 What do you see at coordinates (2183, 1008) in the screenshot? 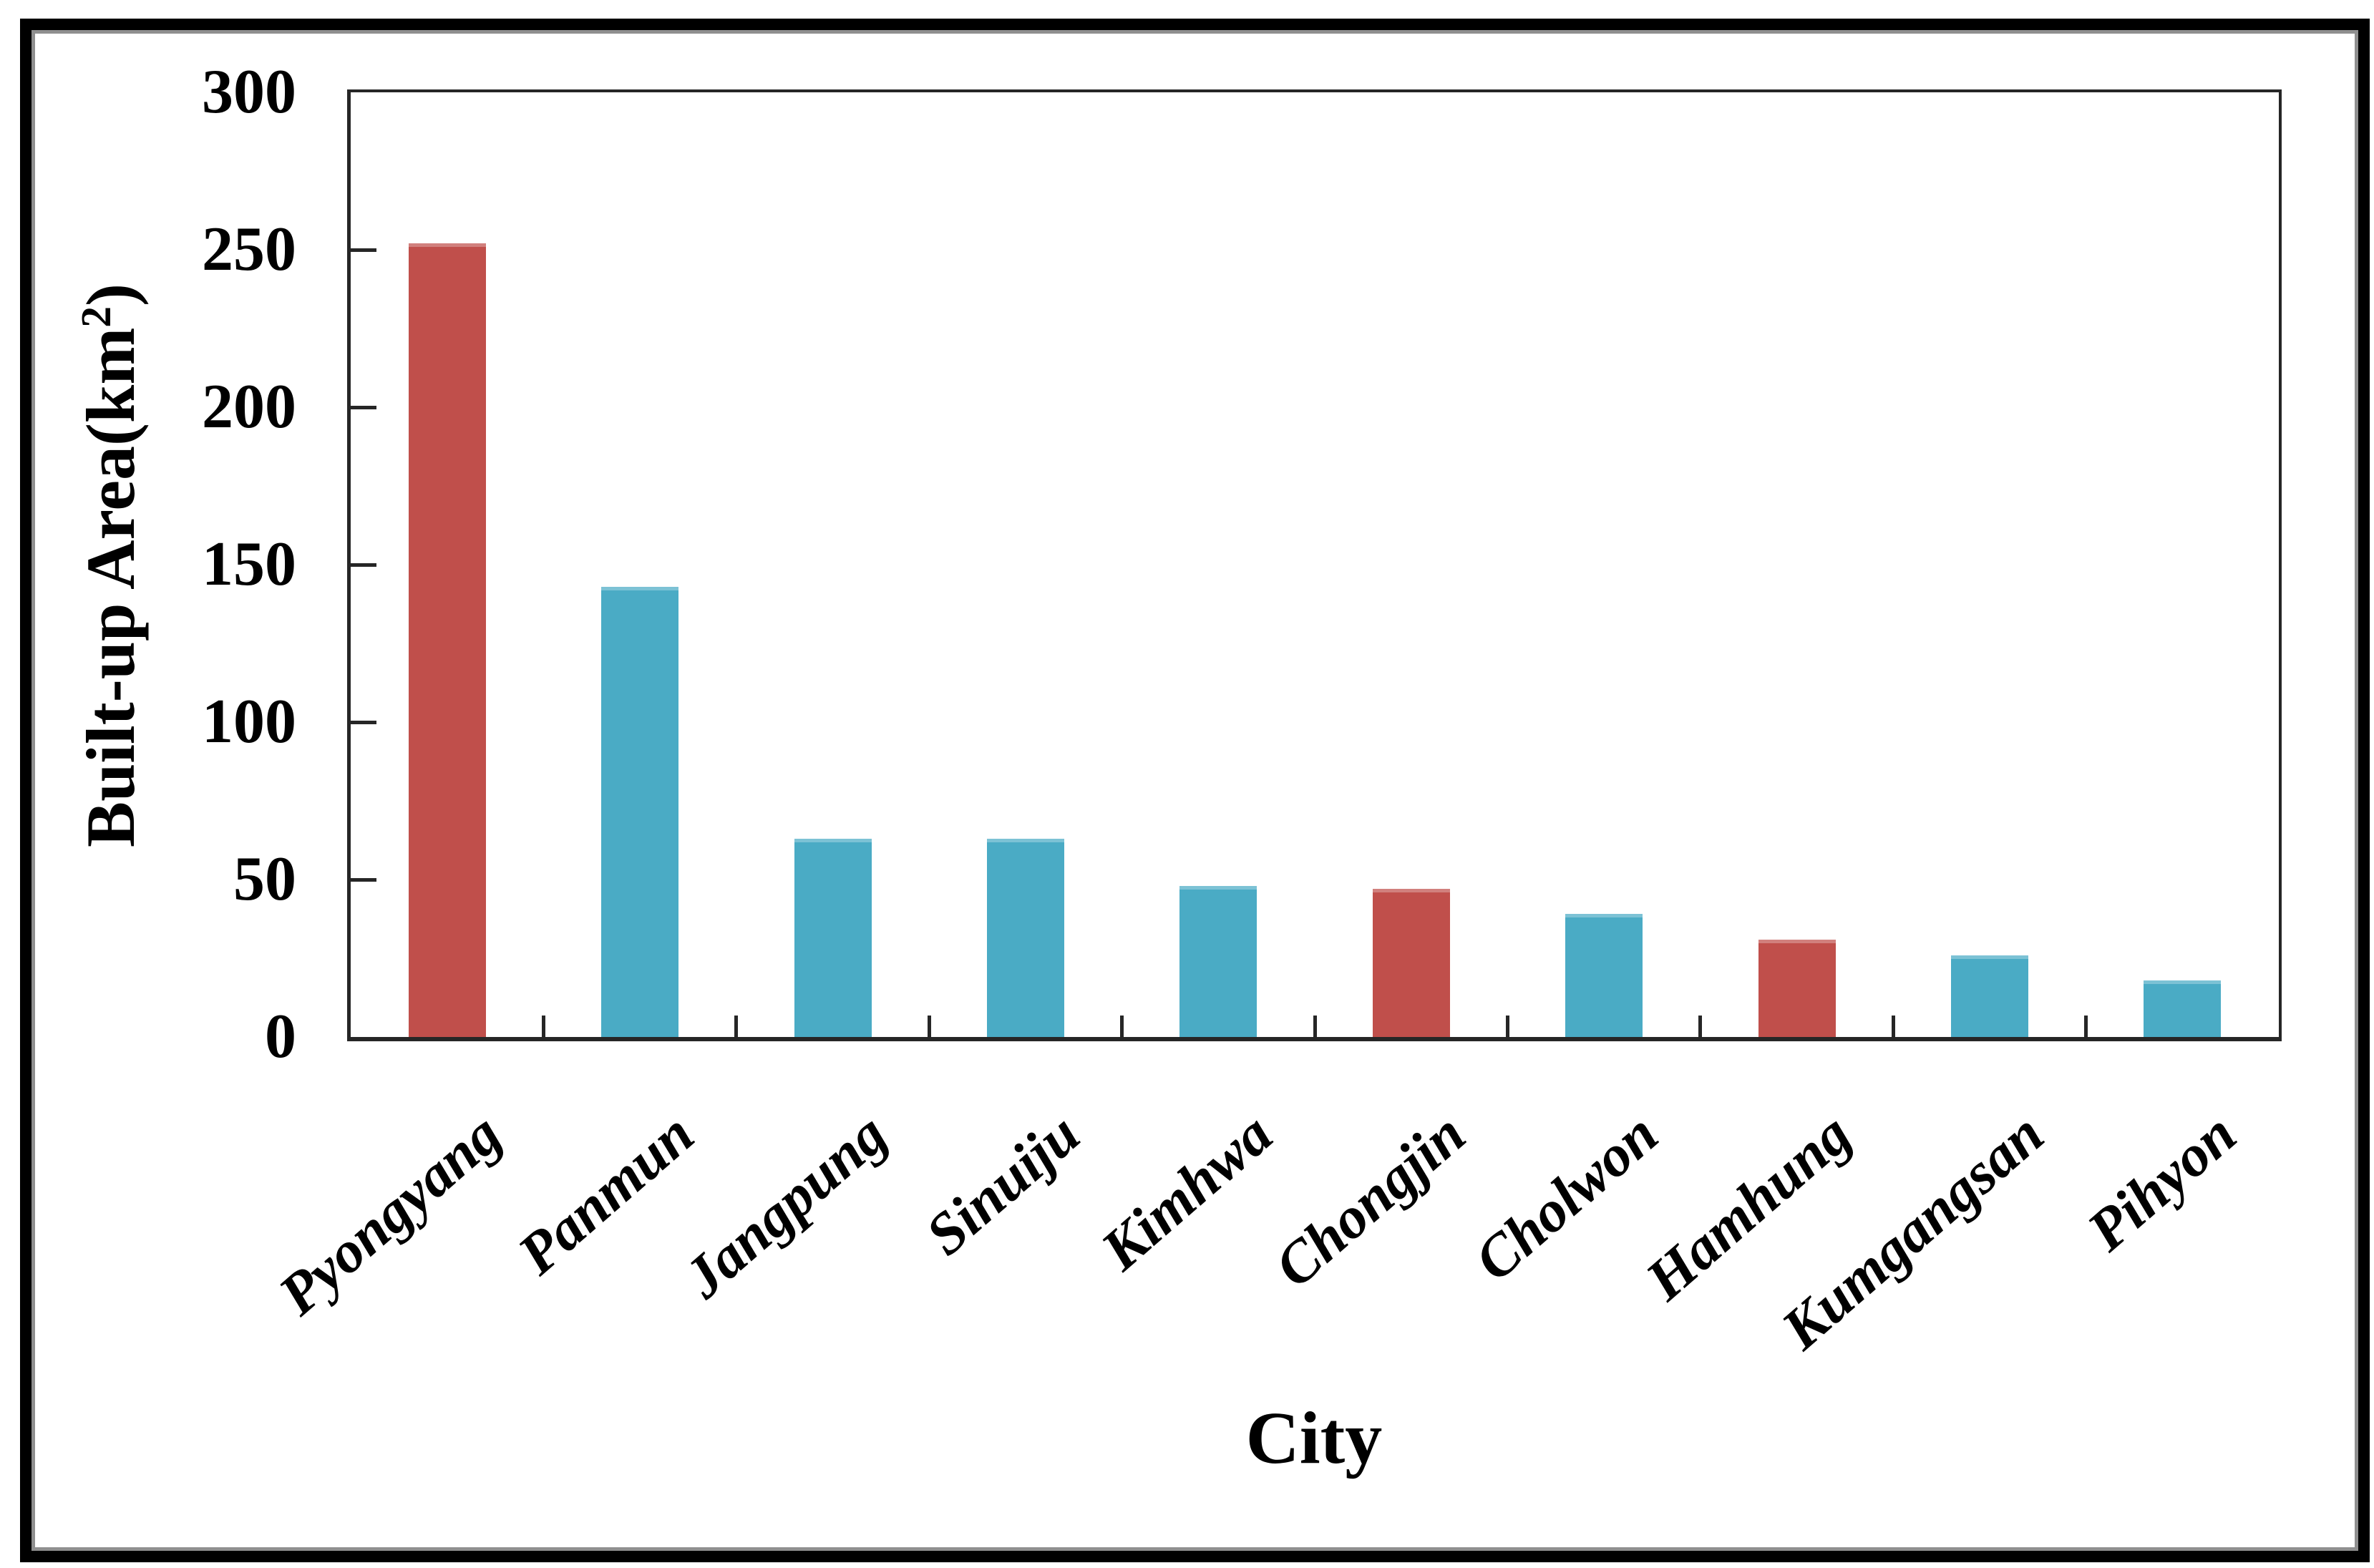
I see `bar-pihyon` at bounding box center [2183, 1008].